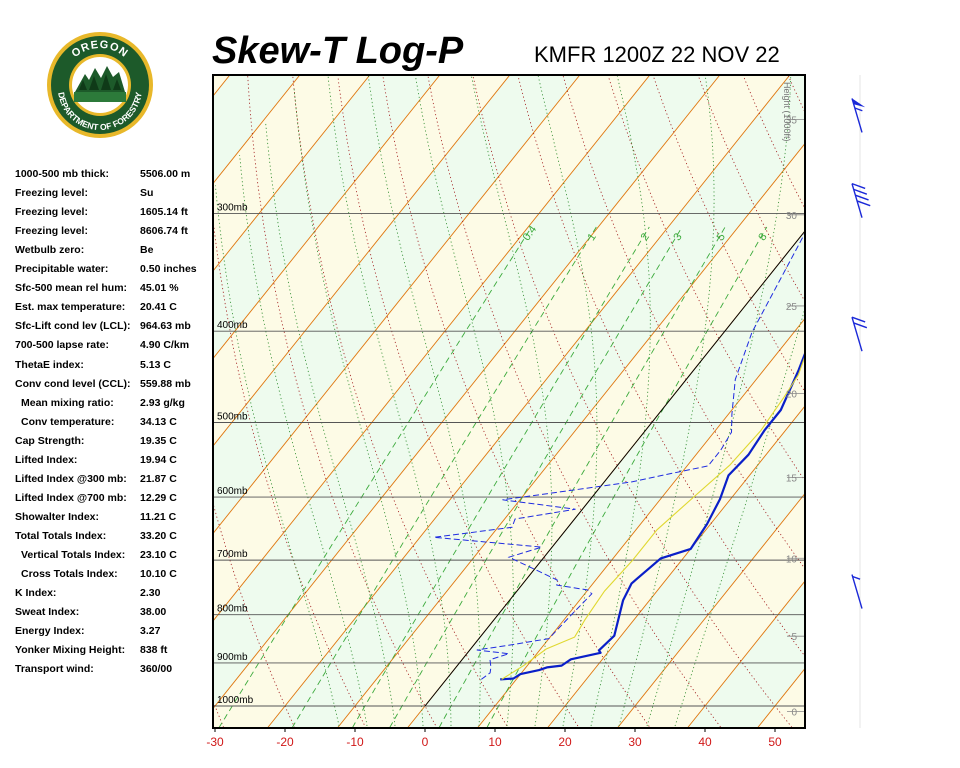 The image size is (960, 768). I want to click on index-label: Yonker Mixing Height:, so click(70, 650).